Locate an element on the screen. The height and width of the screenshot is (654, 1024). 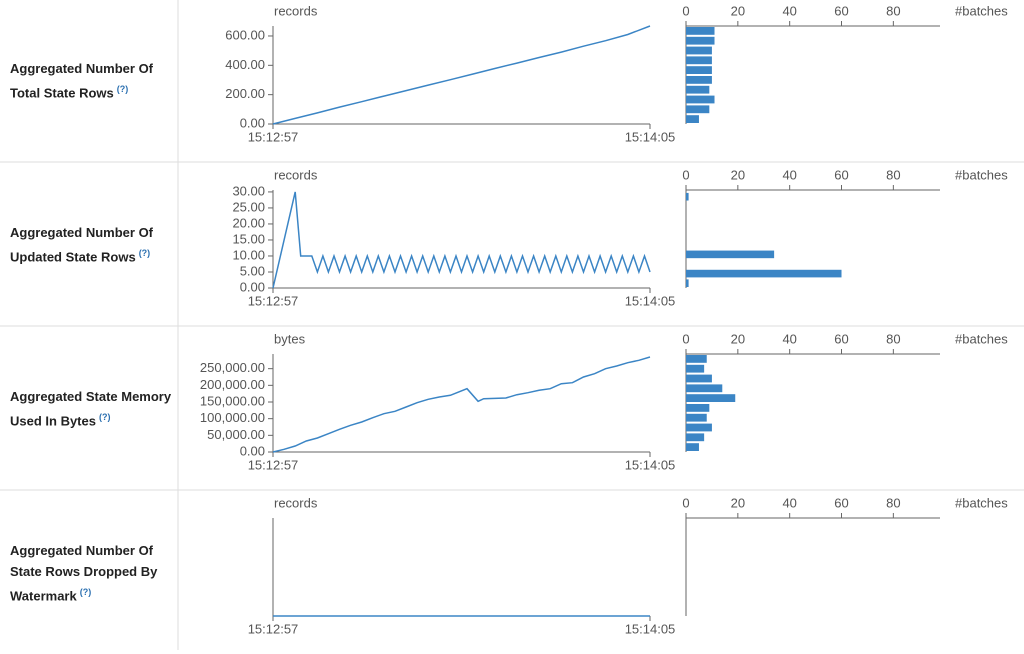
y-tick-label: 50,000.00 is located at coordinates (236, 434).